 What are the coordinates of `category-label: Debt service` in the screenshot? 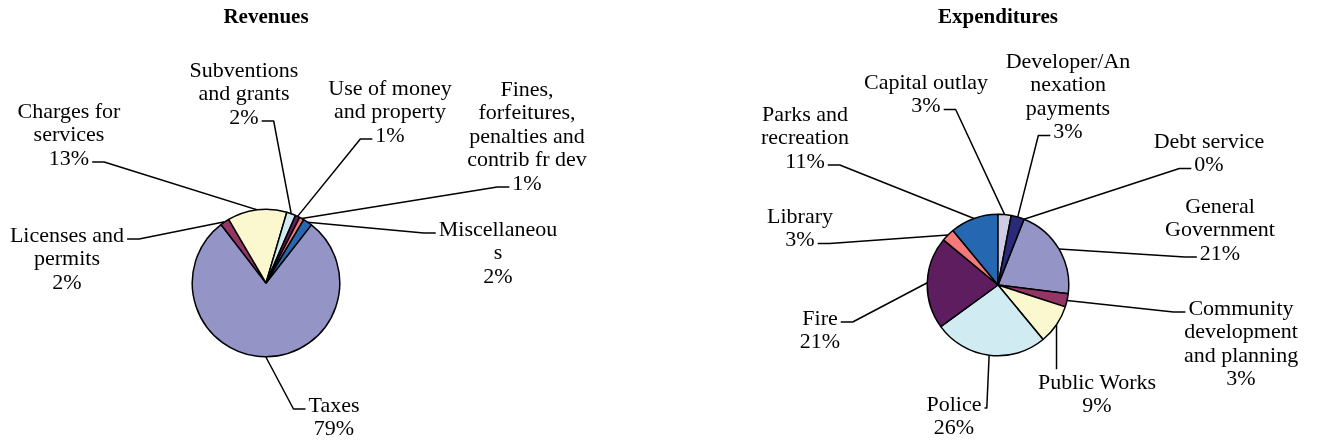 It's located at (1209, 140).